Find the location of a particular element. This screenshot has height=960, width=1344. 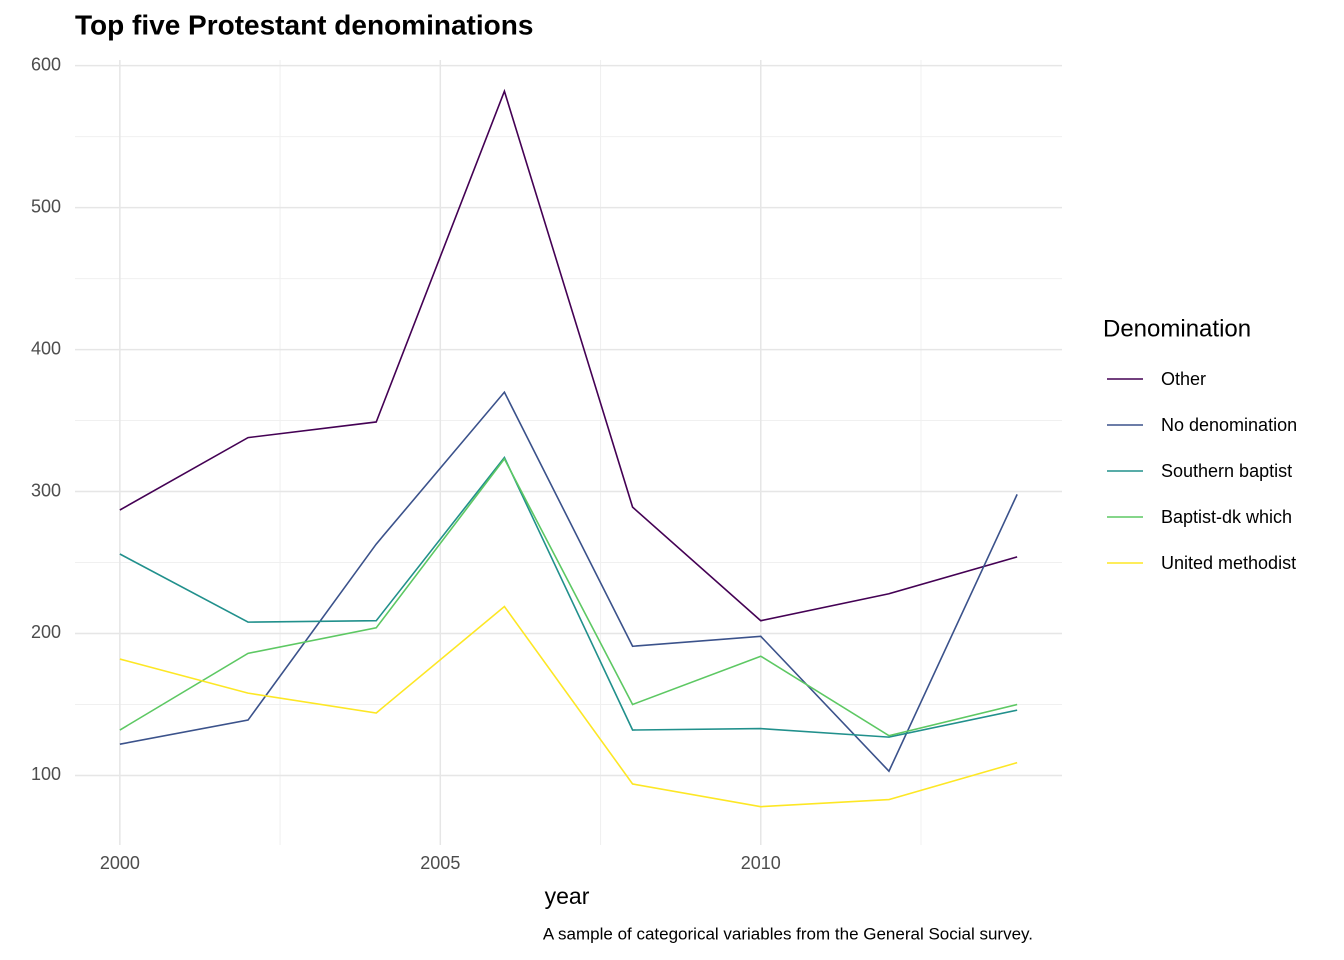

y-tick-label: 300 is located at coordinates (46, 490).